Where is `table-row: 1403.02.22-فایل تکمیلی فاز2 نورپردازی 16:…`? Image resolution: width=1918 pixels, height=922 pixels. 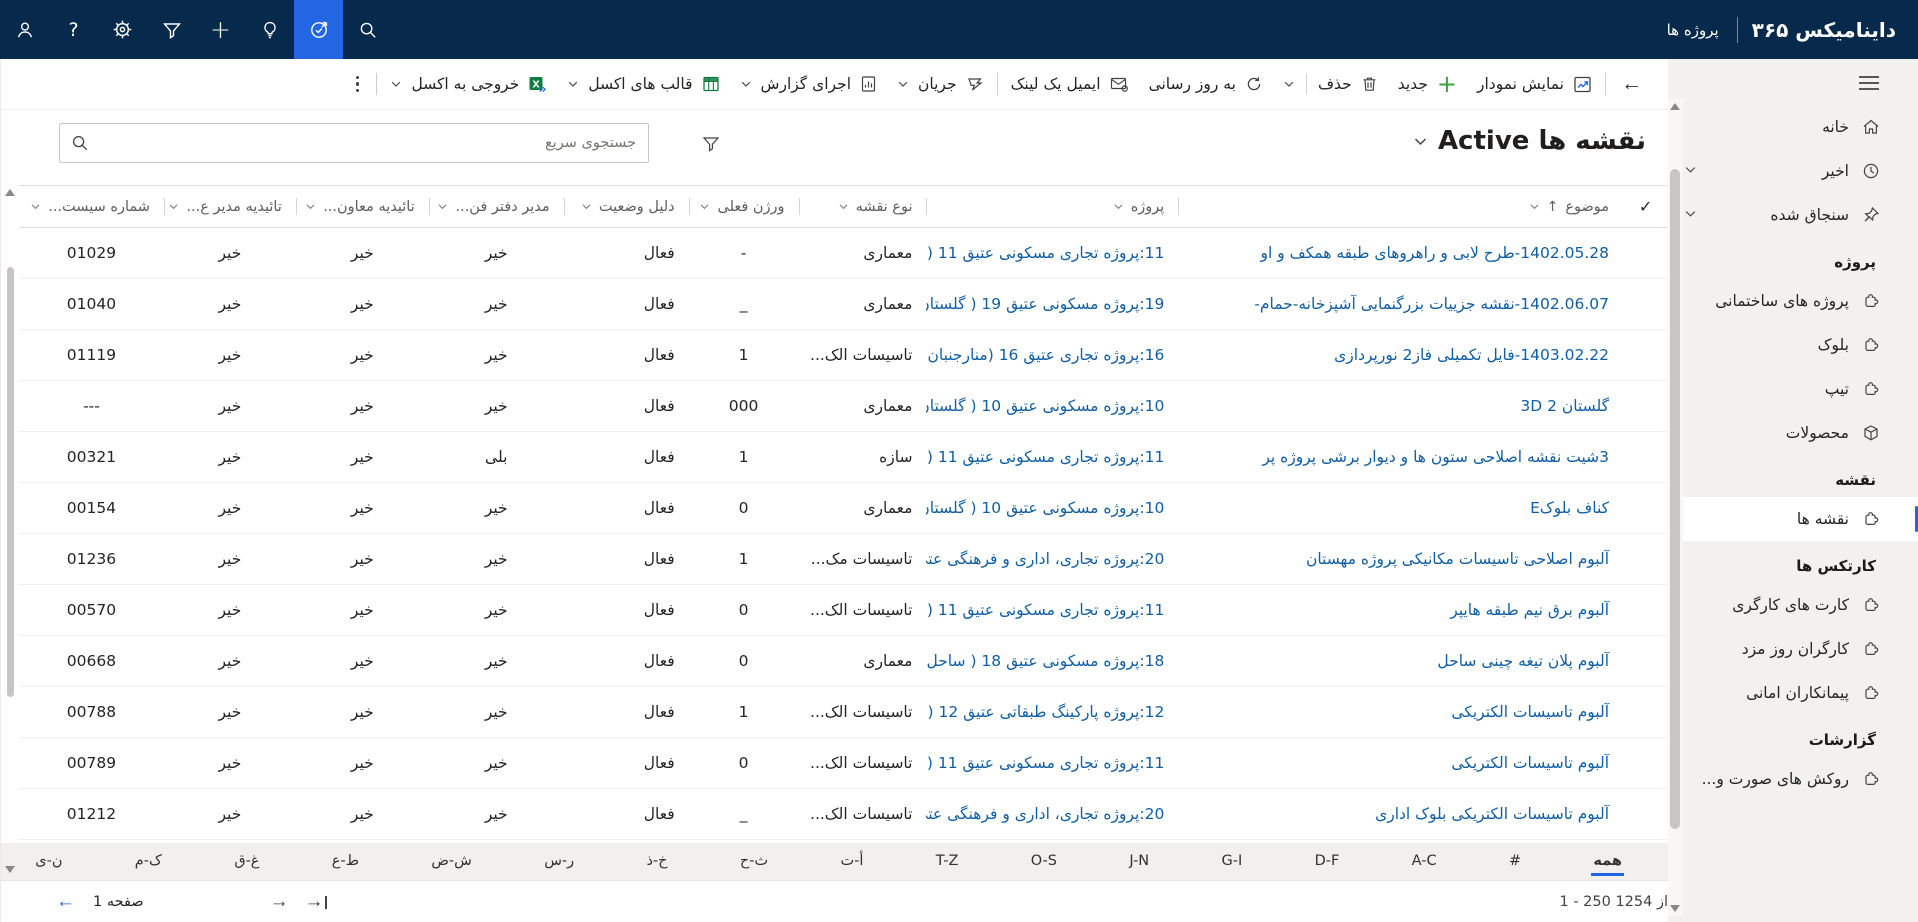
table-row: 1403.02.22-فایل تکمیلی فاز2 نورپردازی 16:… is located at coordinates (843, 355).